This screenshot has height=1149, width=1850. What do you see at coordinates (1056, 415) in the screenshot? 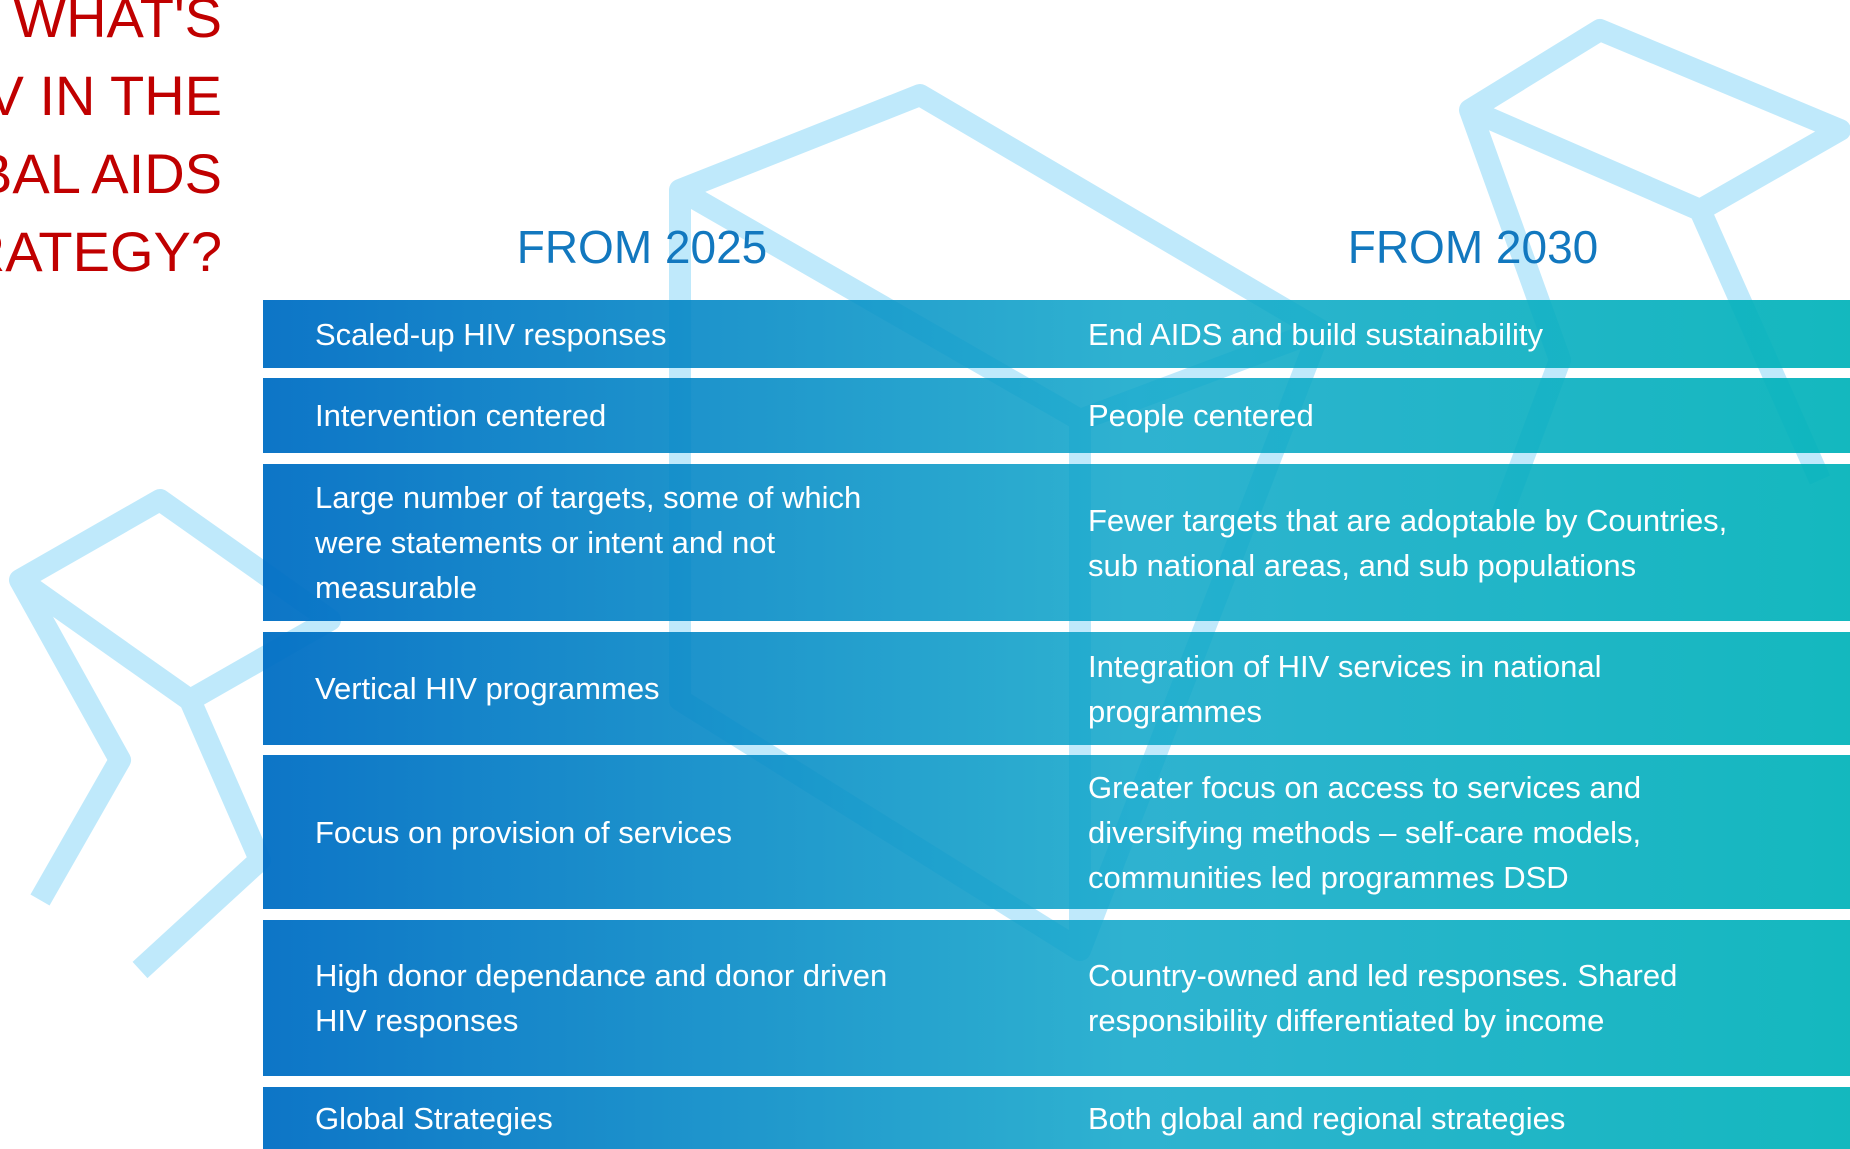
I see `table-row: Intervention centered People centered` at bounding box center [1056, 415].